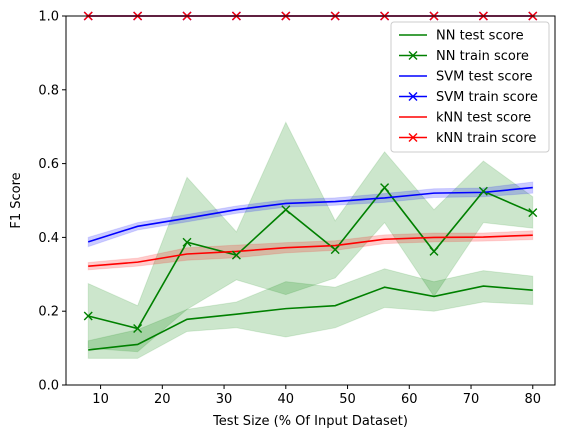 The width and height of the screenshot is (567, 438). I want to click on legend-label: SVM train score, so click(487, 97).